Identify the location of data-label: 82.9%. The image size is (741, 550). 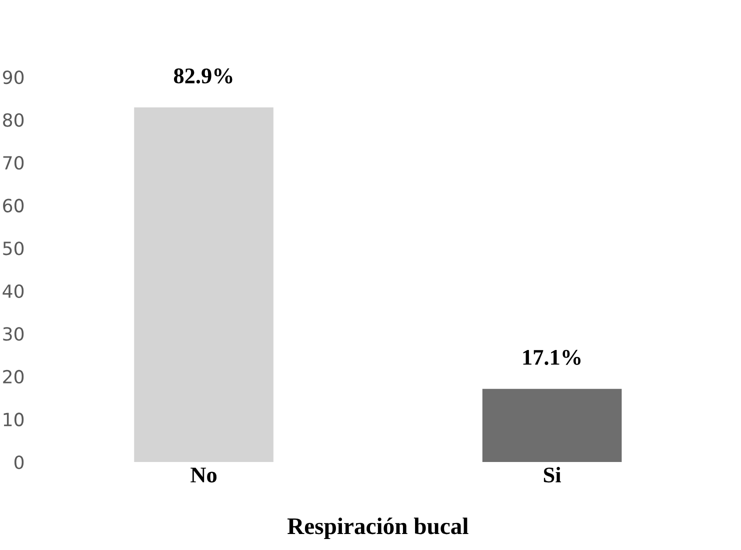
(203, 76).